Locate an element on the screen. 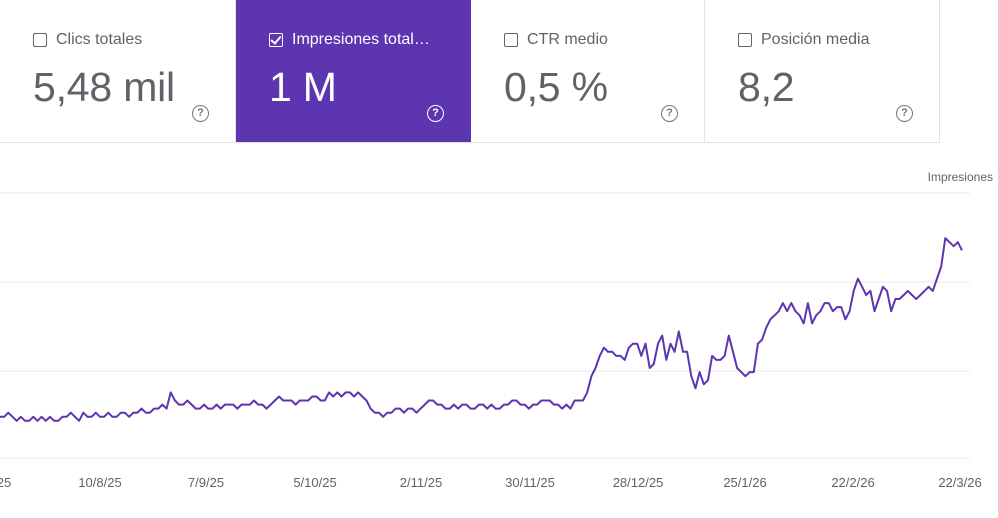 The height and width of the screenshot is (518, 998). x-tick-label: 7/9/25 is located at coordinates (206, 482).